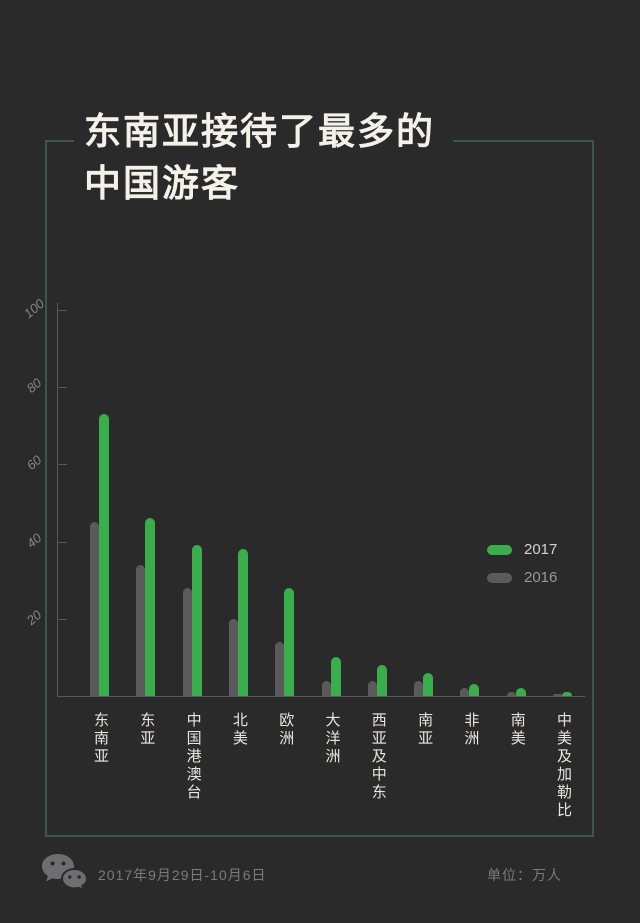 The height and width of the screenshot is (923, 640). What do you see at coordinates (162, 183) in the screenshot?
I see `chart-title-line-2: 中国游客` at bounding box center [162, 183].